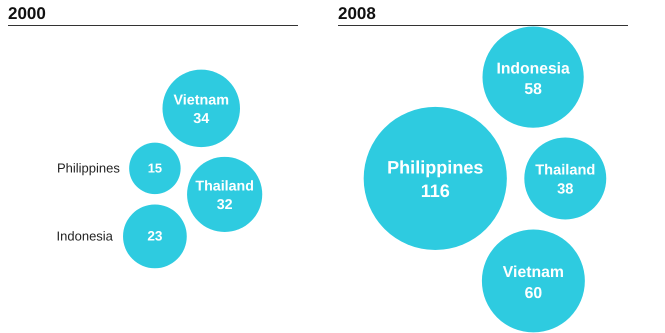 This screenshot has width=665, height=333. Describe the element at coordinates (224, 205) in the screenshot. I see `data-label: 32` at that location.